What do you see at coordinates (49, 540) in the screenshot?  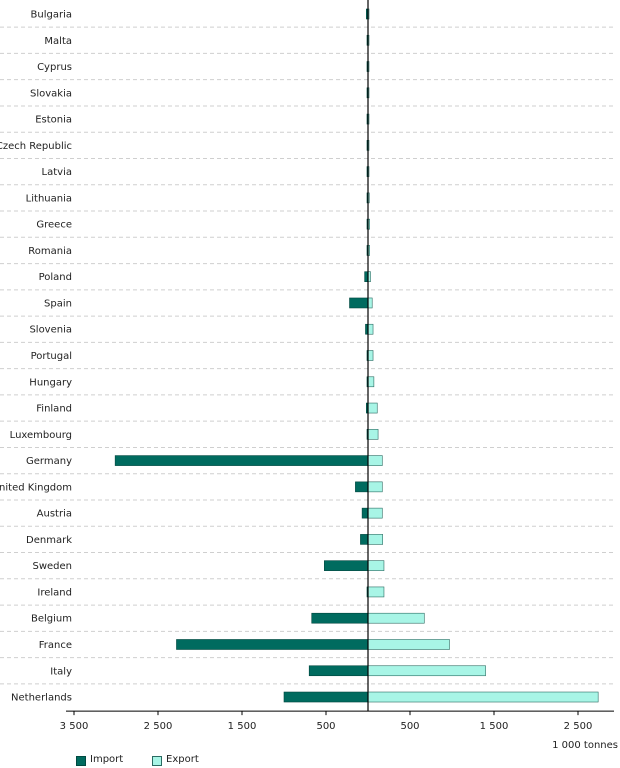 I see `category-label: Denmark` at bounding box center [49, 540].